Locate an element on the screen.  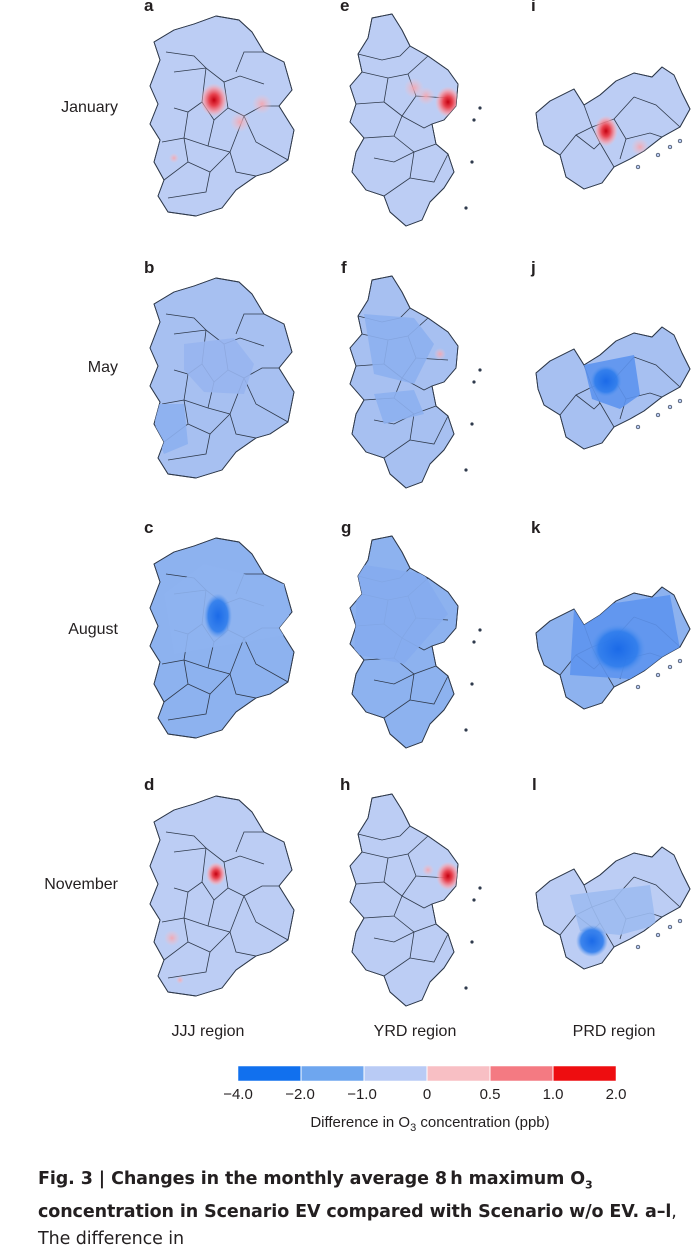
map-jjj-november is located at coordinates (222, 896).